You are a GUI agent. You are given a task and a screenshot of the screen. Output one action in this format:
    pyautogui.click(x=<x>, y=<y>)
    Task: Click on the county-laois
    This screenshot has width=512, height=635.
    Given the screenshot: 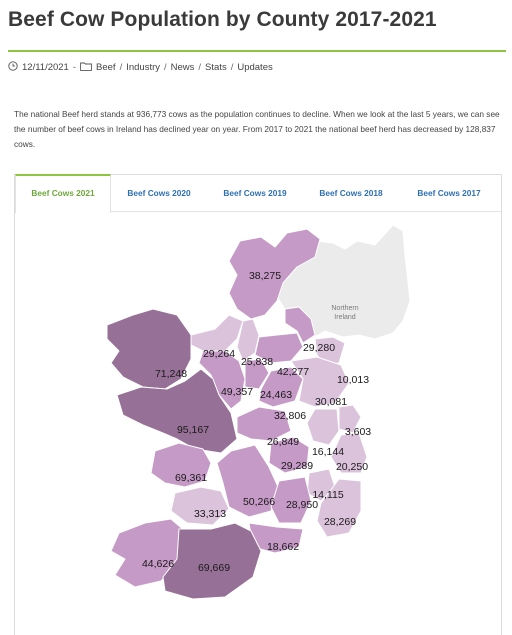 What is the action you would take?
    pyautogui.click(x=289, y=455)
    